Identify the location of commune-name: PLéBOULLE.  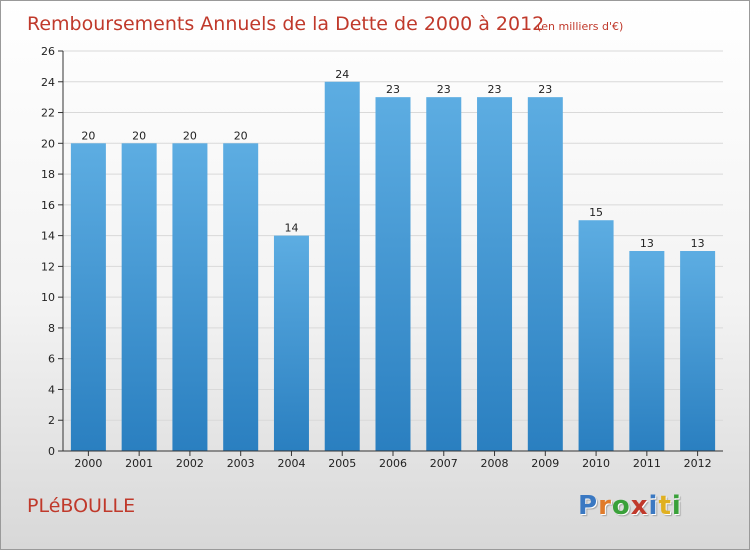
(81, 506).